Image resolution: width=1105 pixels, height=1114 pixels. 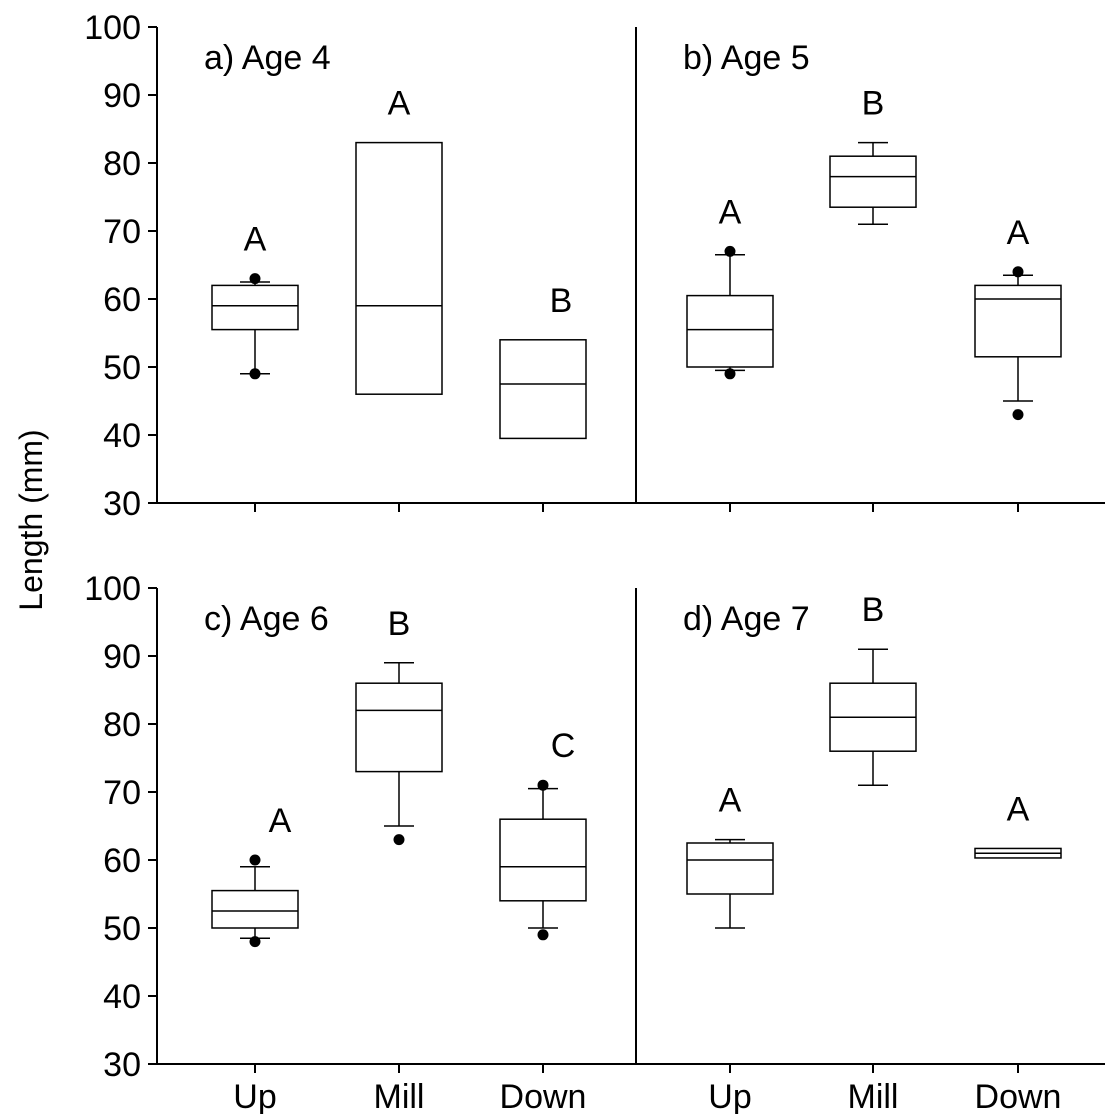 I want to click on y-axis-label: Length (mm), so click(x=31, y=519).